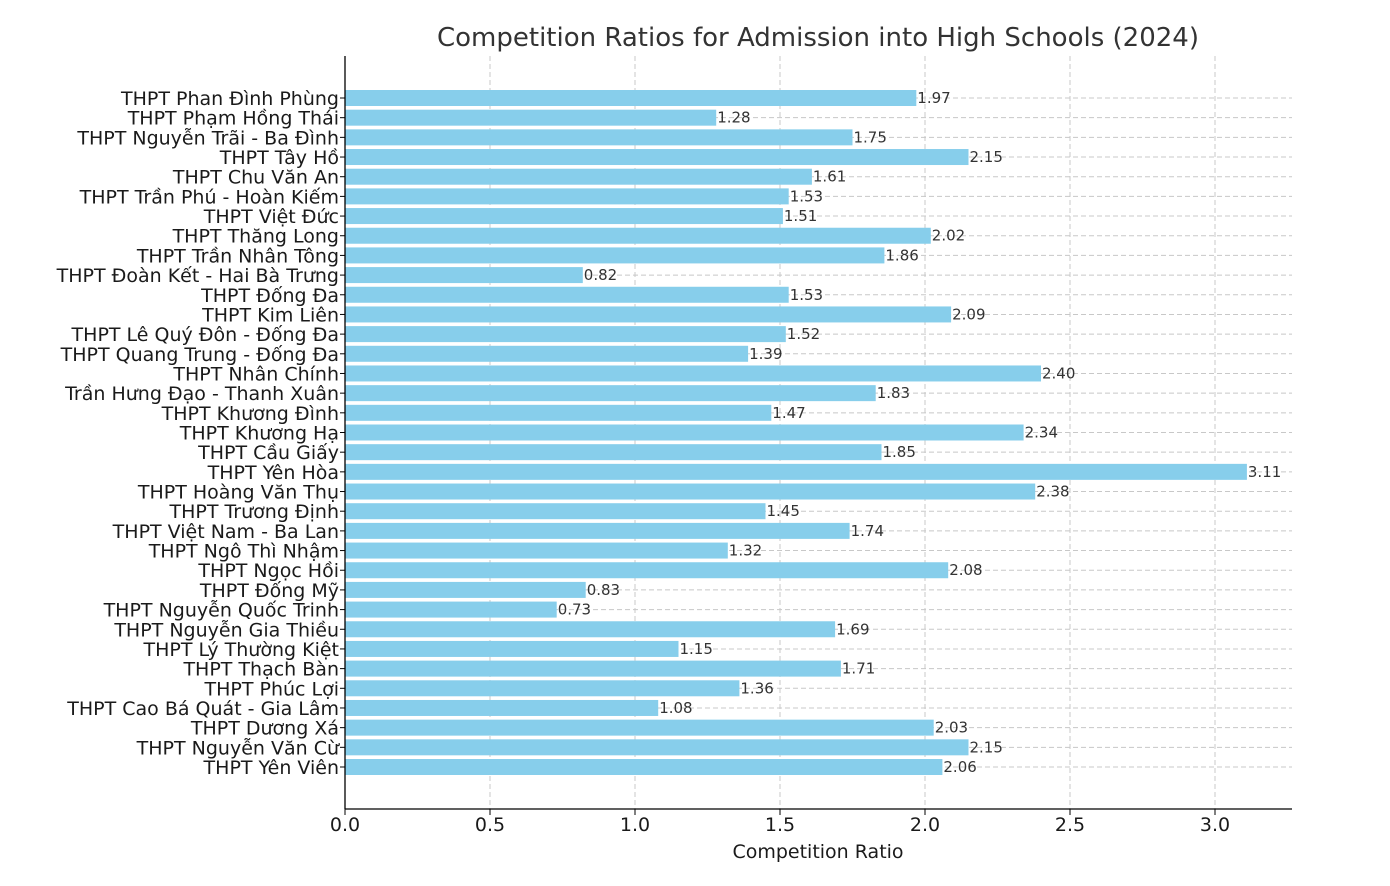 The height and width of the screenshot is (886, 1390). What do you see at coordinates (635, 825) in the screenshot?
I see `x-tick-label: 1.0` at bounding box center [635, 825].